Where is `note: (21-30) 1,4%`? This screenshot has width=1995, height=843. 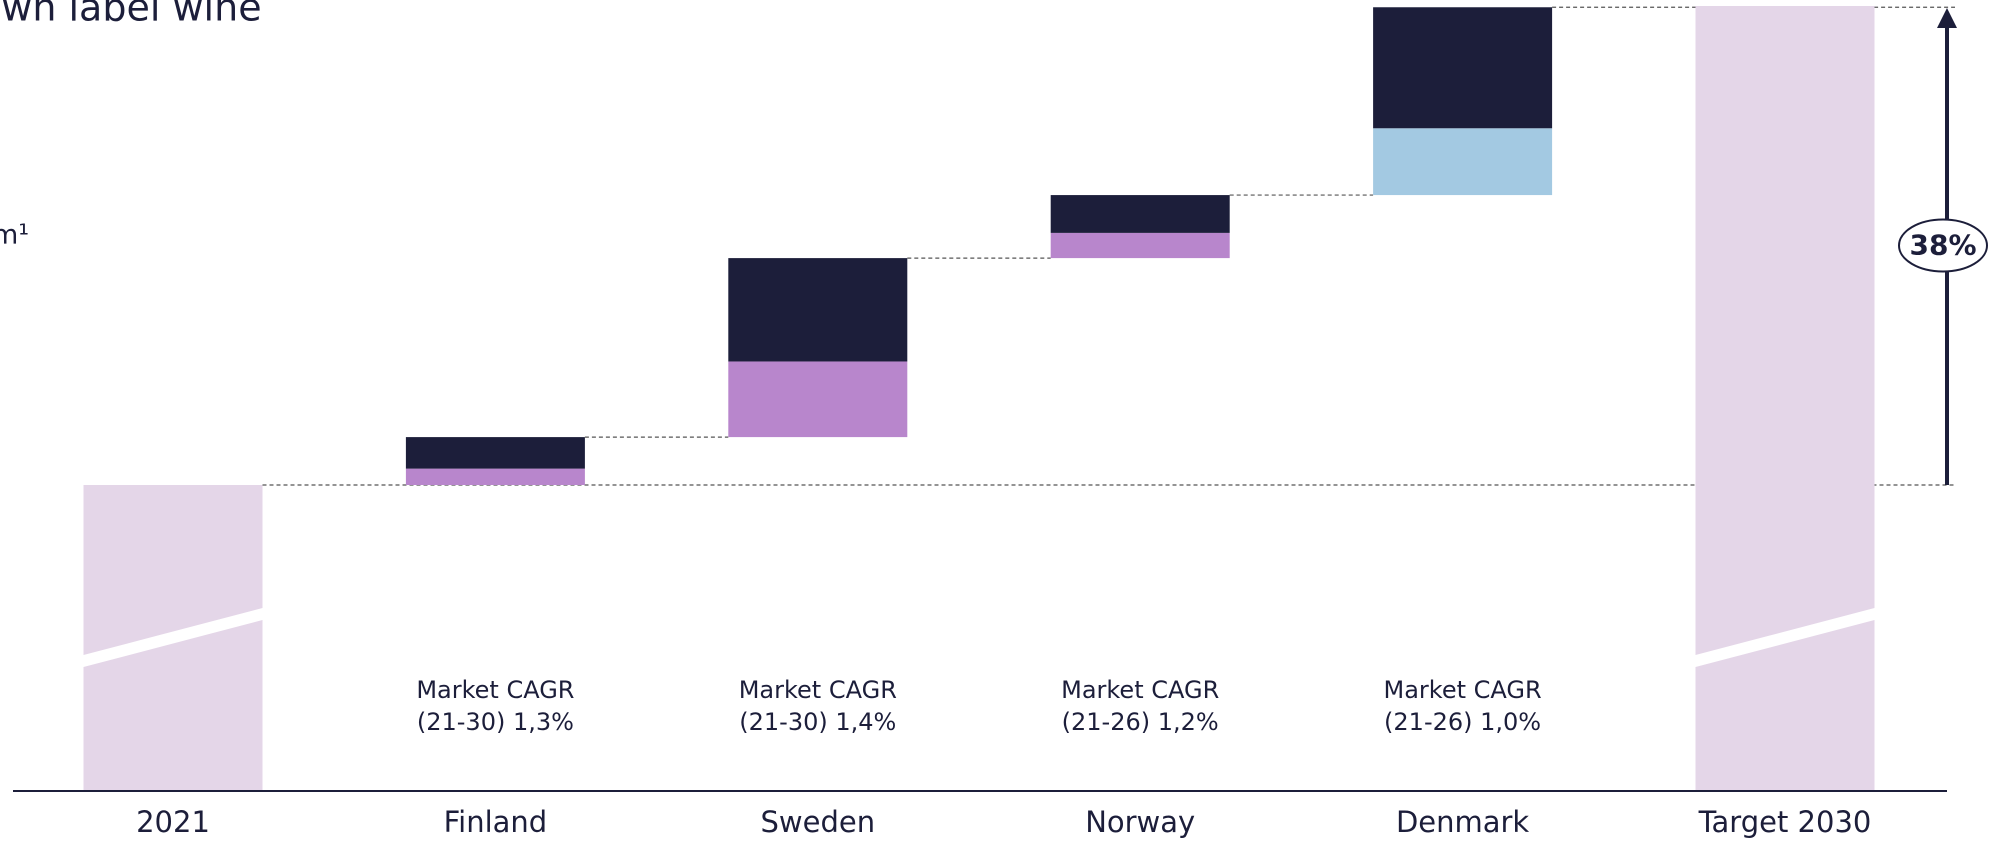
note: (21-30) 1,4% is located at coordinates (817, 722).